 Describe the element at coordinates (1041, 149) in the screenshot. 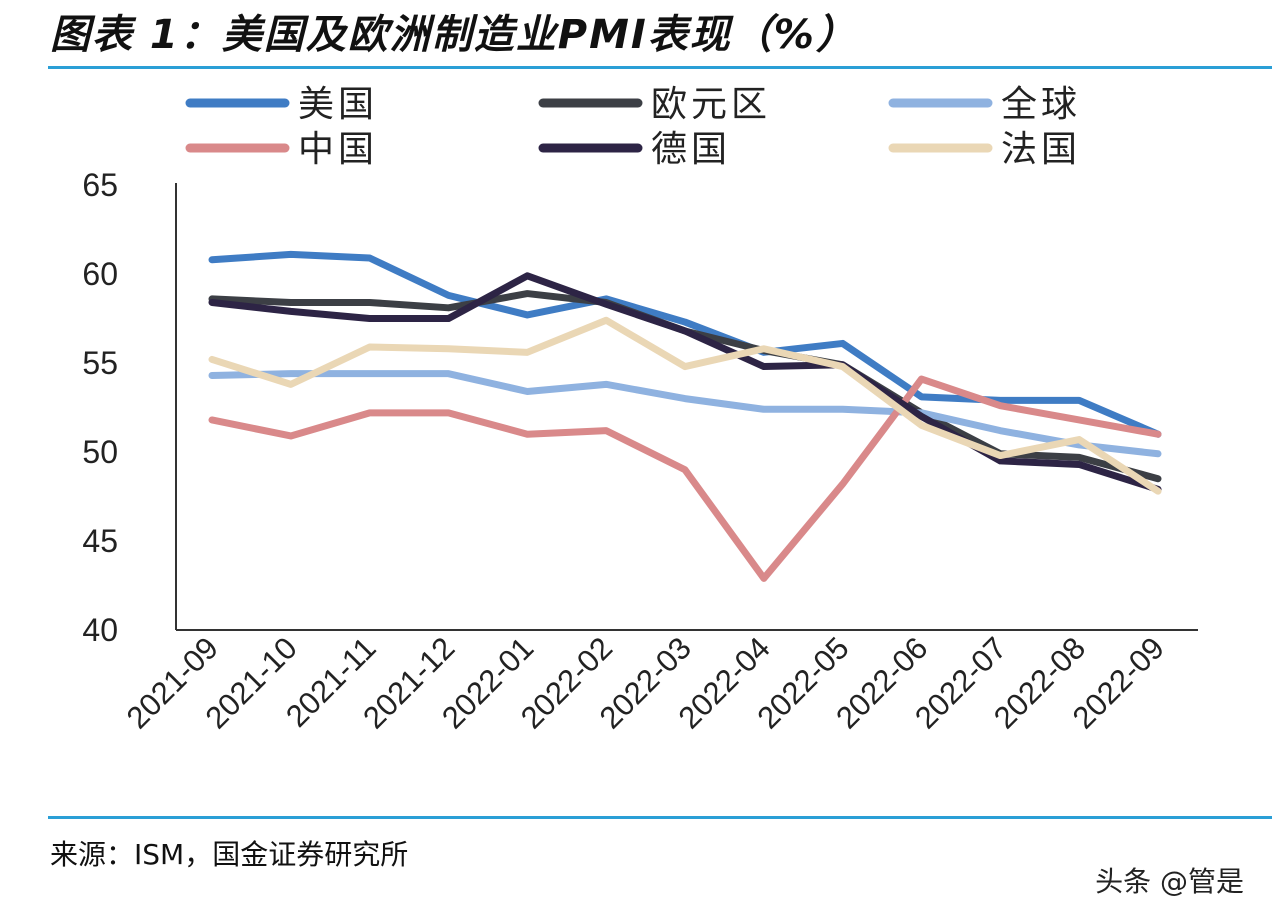

I see `legend-label: 法国` at that location.